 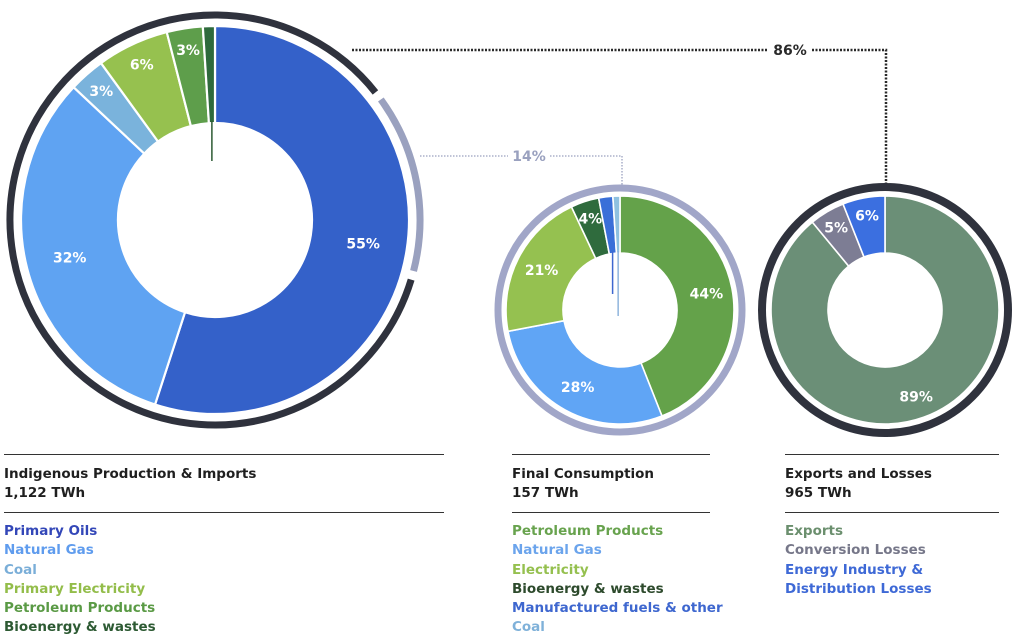 I want to click on flow-connectors: 86% 14%, so click(x=620, y=115).